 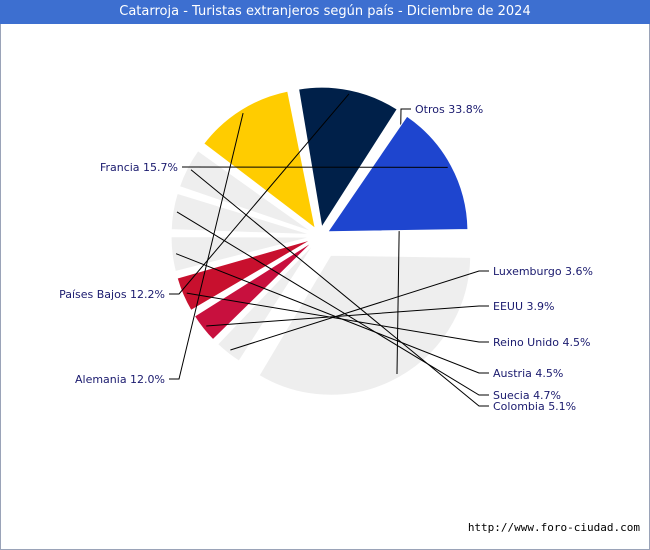 I want to click on source-link: http://www.foro-ciudad.com, so click(x=553, y=527).